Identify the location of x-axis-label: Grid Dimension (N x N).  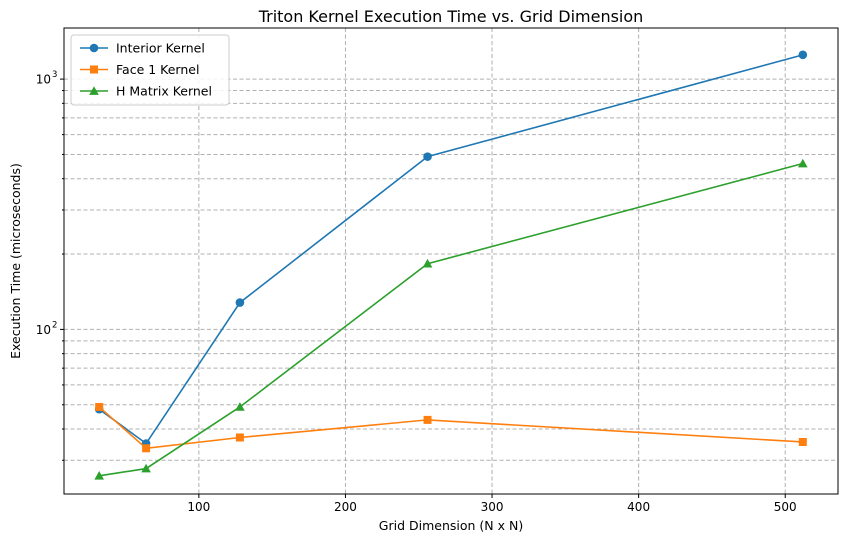
(451, 525).